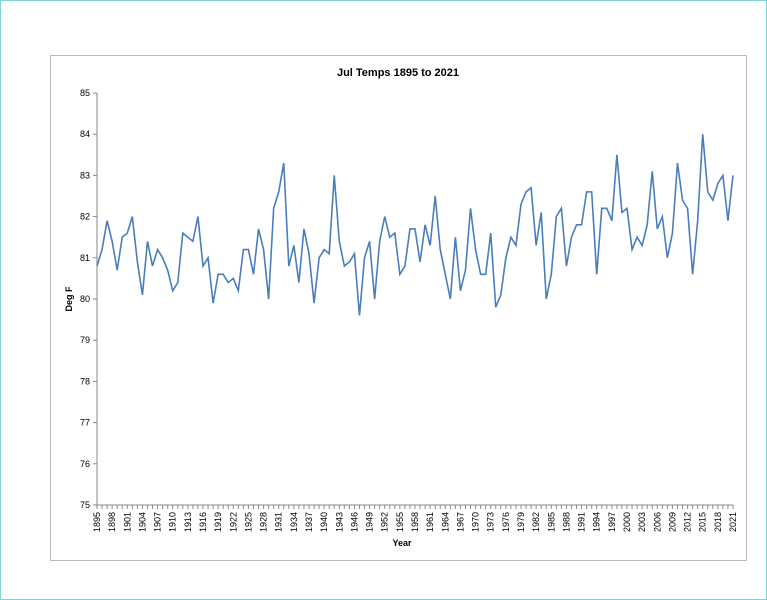 This screenshot has width=767, height=600. Describe the element at coordinates (506, 522) in the screenshot. I see `x-tick-label: 1976` at that location.